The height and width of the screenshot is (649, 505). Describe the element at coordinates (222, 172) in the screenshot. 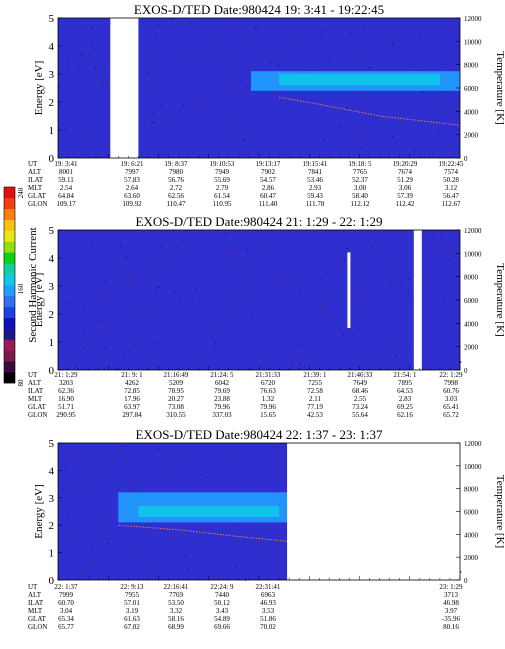

I see `row-value-alt: 7949` at that location.